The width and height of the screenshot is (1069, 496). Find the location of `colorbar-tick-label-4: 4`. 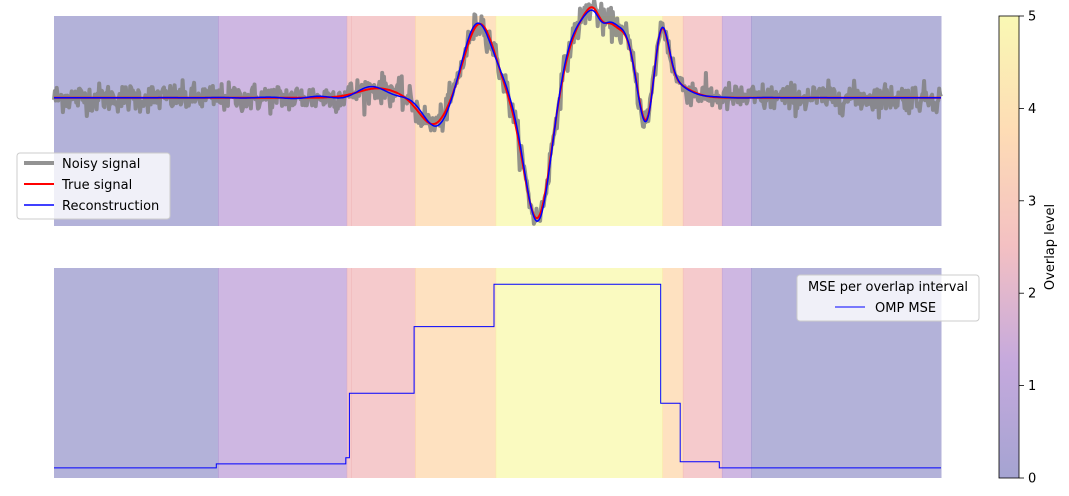

colorbar-tick-label-4: 4 is located at coordinates (1032, 109).